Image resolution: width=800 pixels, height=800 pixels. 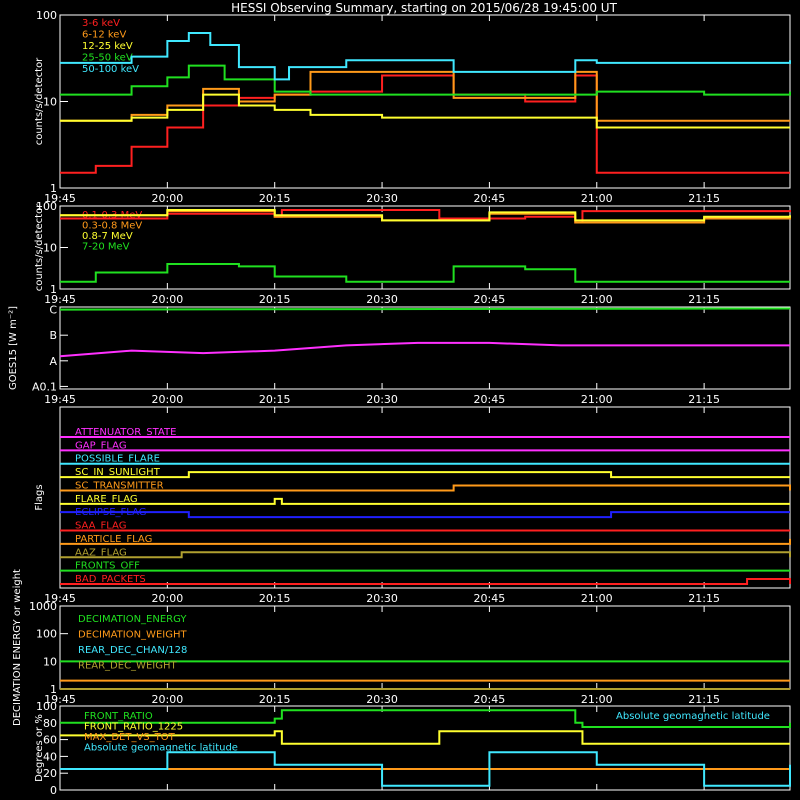 What do you see at coordinates (50, 773) in the screenshot?
I see `y-tick-label: 20` at bounding box center [50, 773].